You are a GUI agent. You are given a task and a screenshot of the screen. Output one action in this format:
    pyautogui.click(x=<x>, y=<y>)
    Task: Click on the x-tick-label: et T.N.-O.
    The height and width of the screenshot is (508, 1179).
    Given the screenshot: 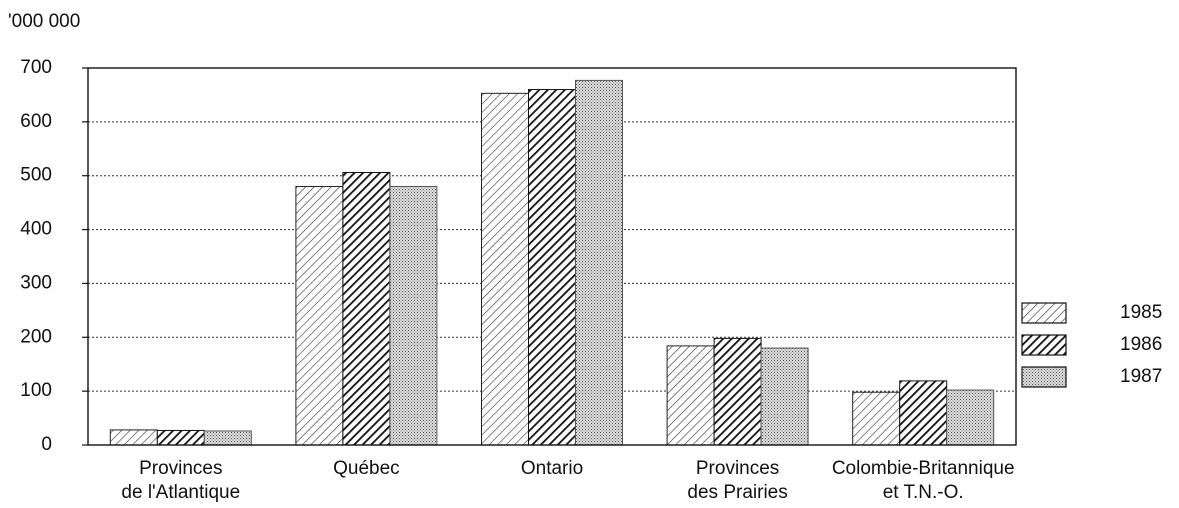 What is the action you would take?
    pyautogui.click(x=923, y=492)
    